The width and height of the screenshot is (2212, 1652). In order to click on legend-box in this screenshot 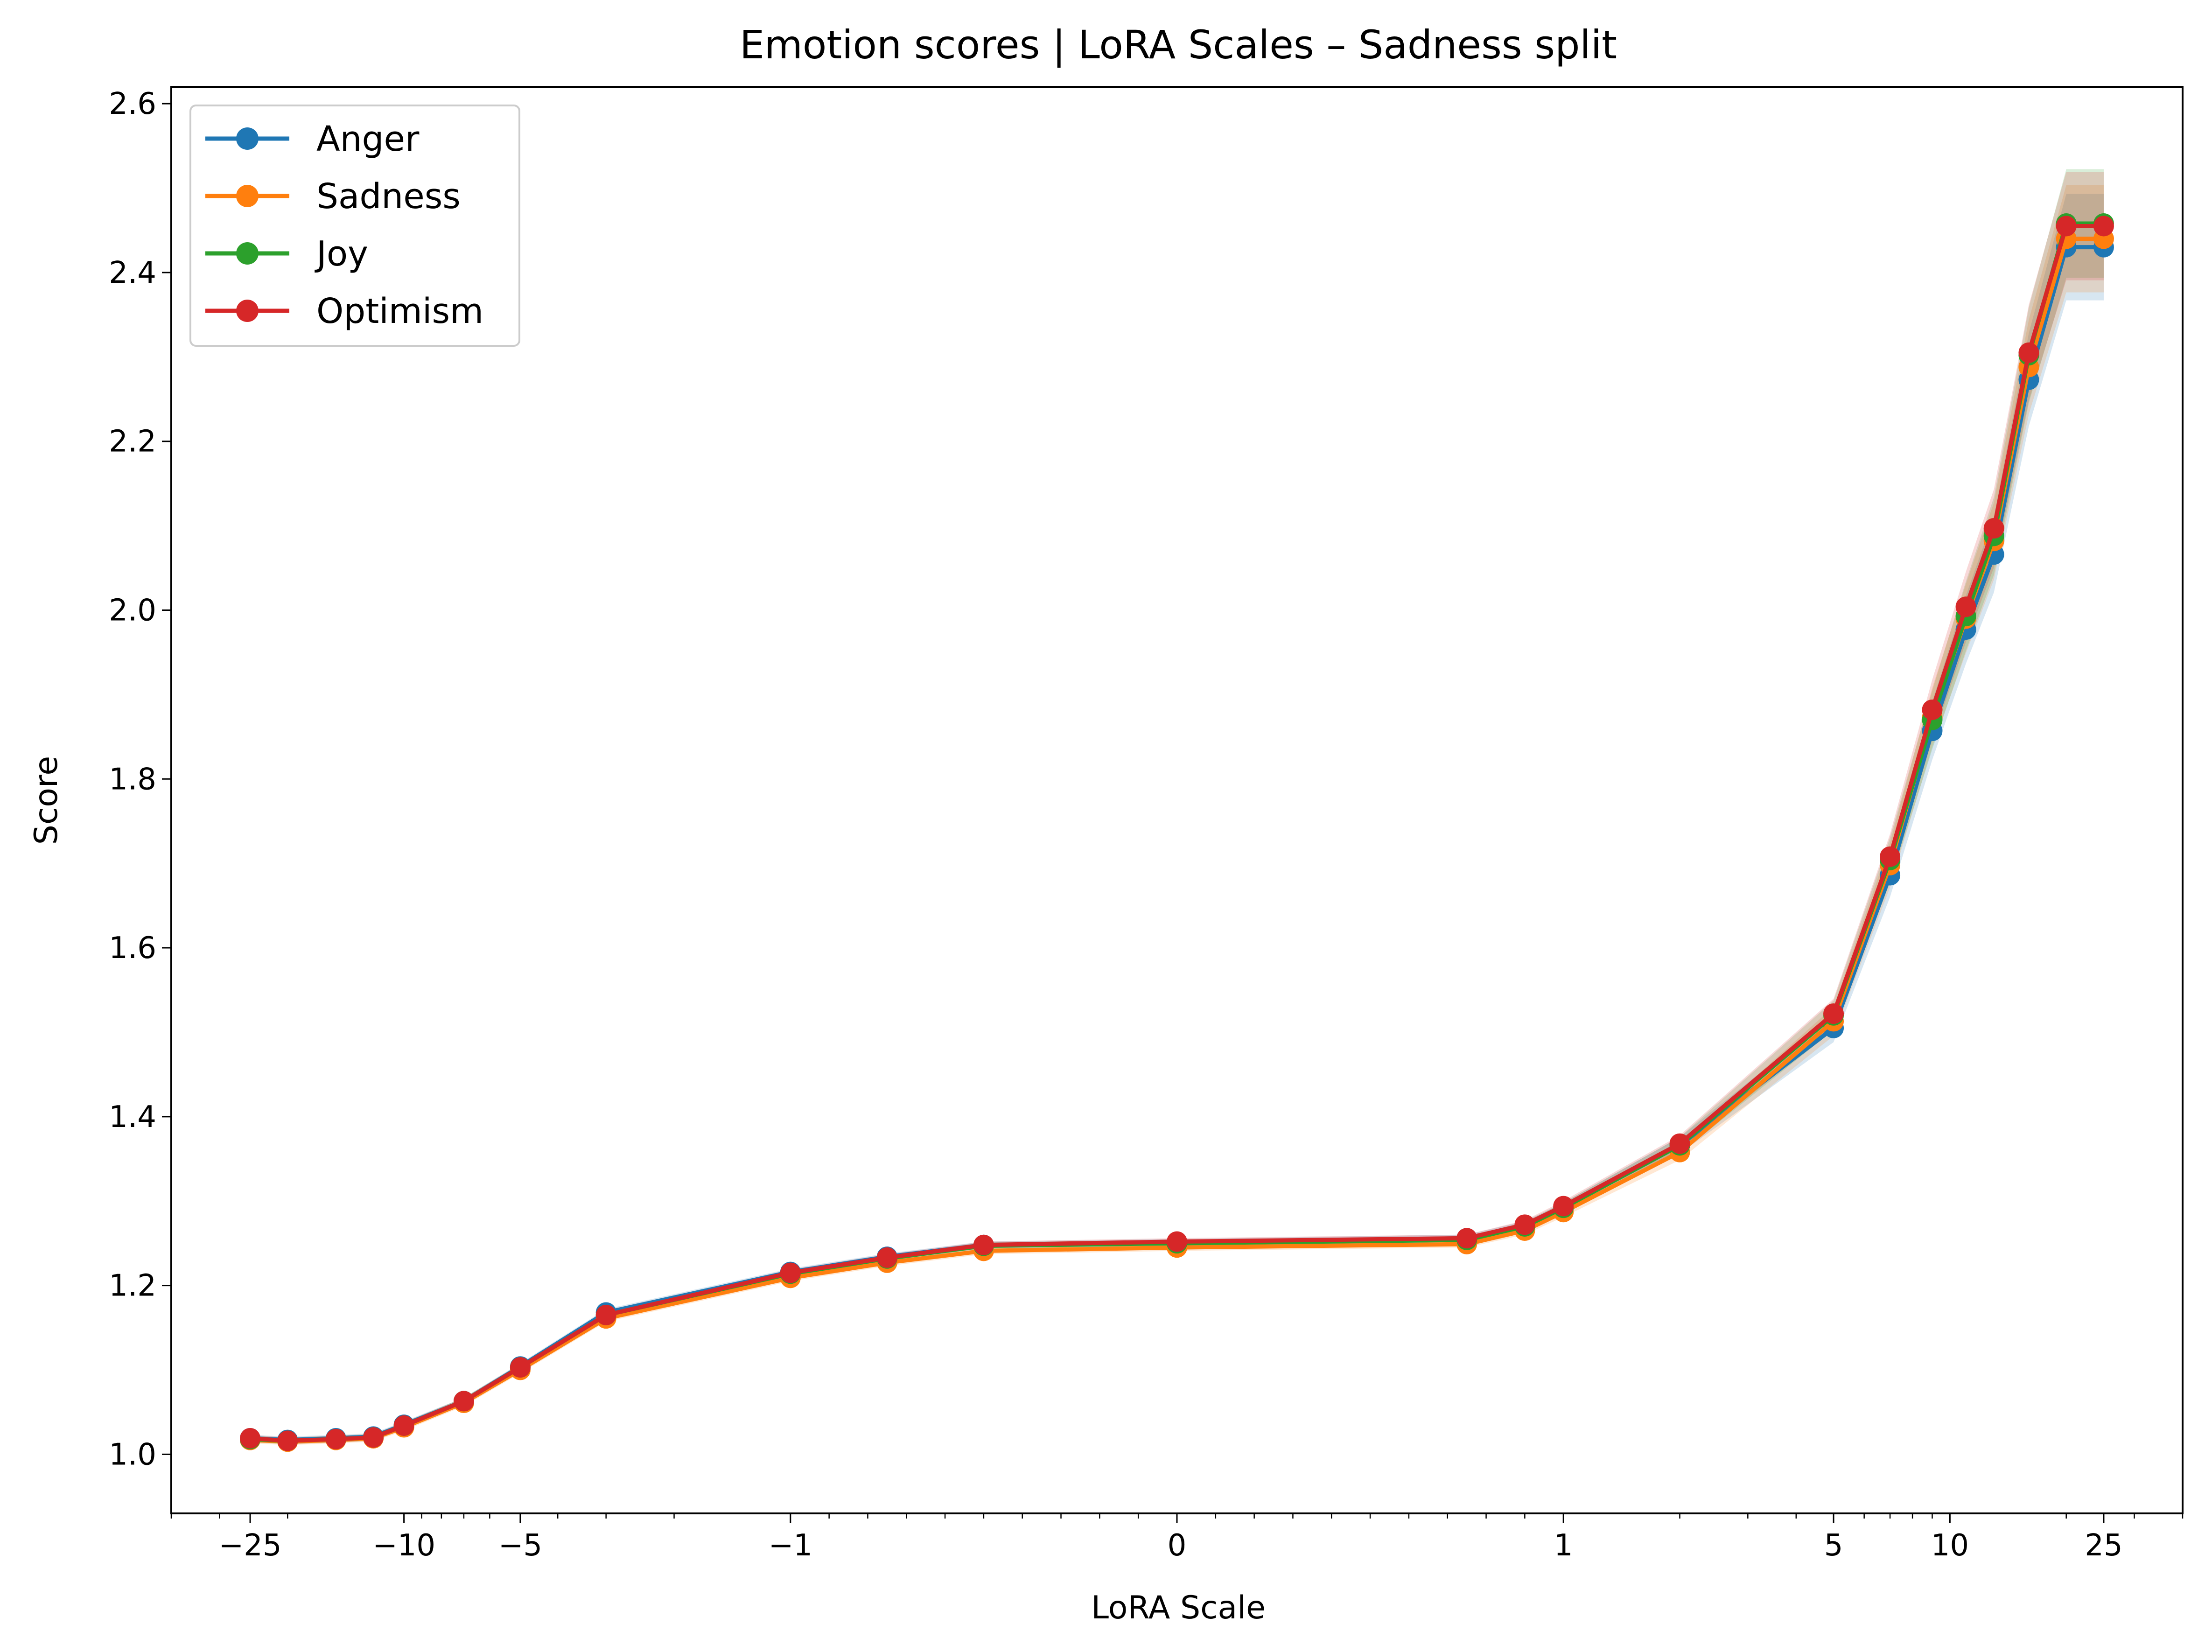, I will do `click(354, 226)`.